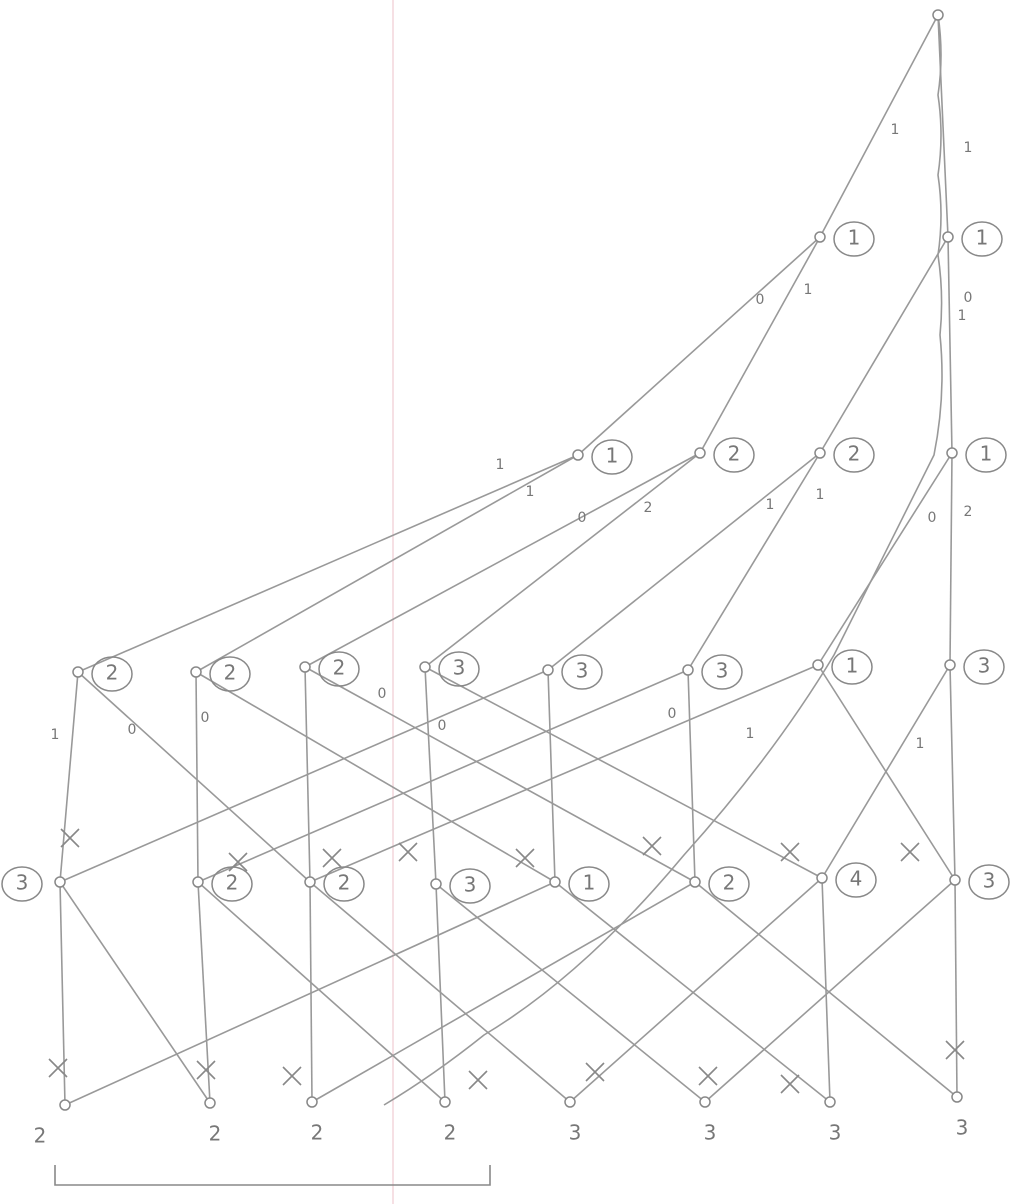 The image size is (1021, 1204). Describe the element at coordinates (648, 508) in the screenshot. I see `edge-label: 2` at that location.